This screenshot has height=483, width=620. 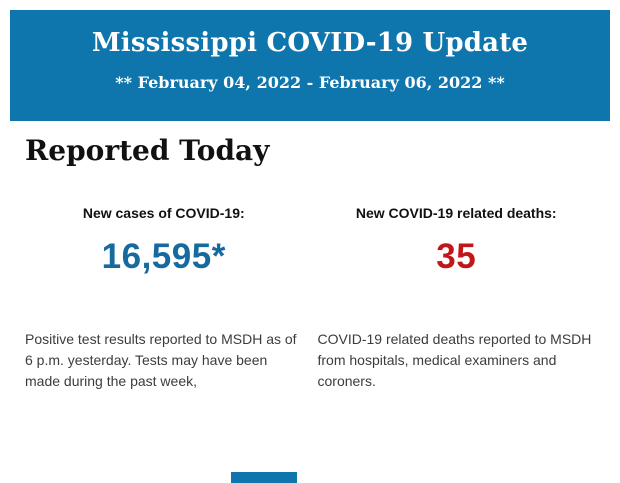 I want to click on new-cases-label: New cases of COVID-19:, so click(x=163, y=213).